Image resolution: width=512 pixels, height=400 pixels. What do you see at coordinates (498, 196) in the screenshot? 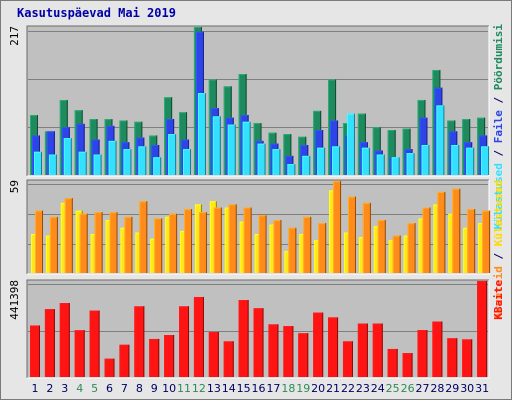
I see `panel-1-legend-visits: Külastused` at bounding box center [498, 196].